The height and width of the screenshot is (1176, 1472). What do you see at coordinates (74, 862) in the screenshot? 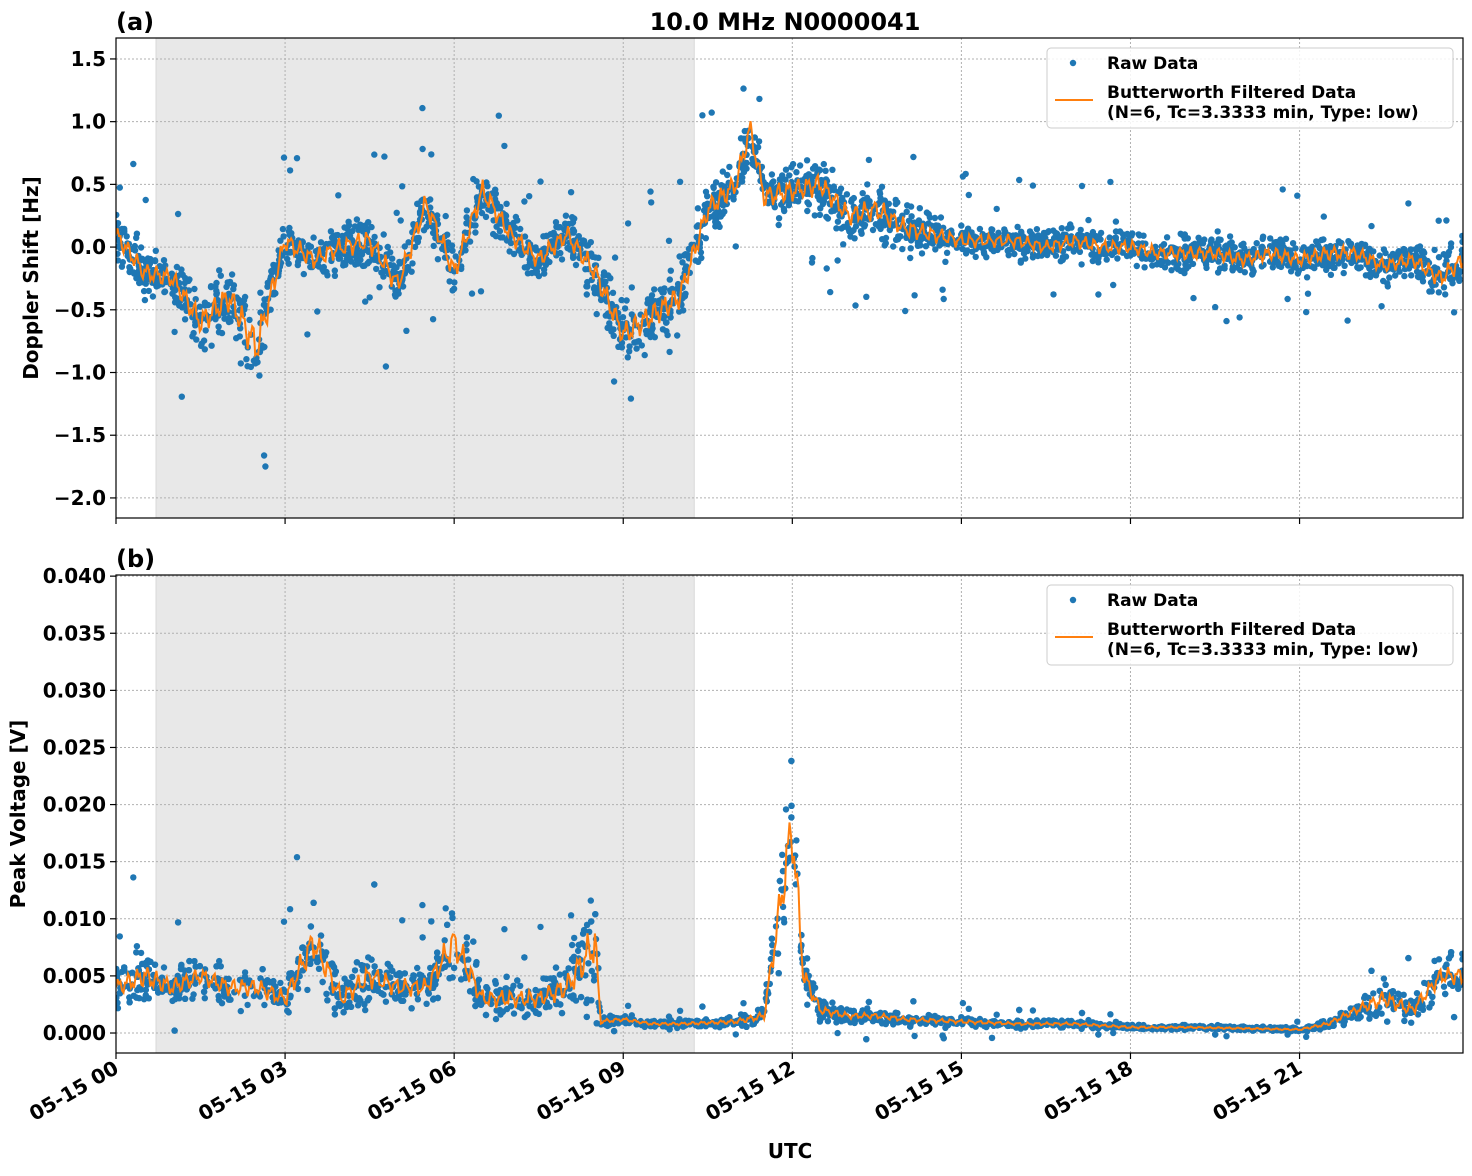
I see `y-tick-label: 0.015` at bounding box center [74, 862].